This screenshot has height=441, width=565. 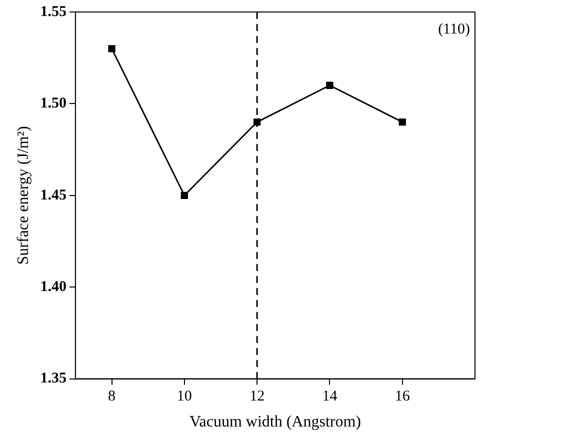 I want to click on x-axis-title: Vacuum width (Angstrom), so click(x=275, y=422).